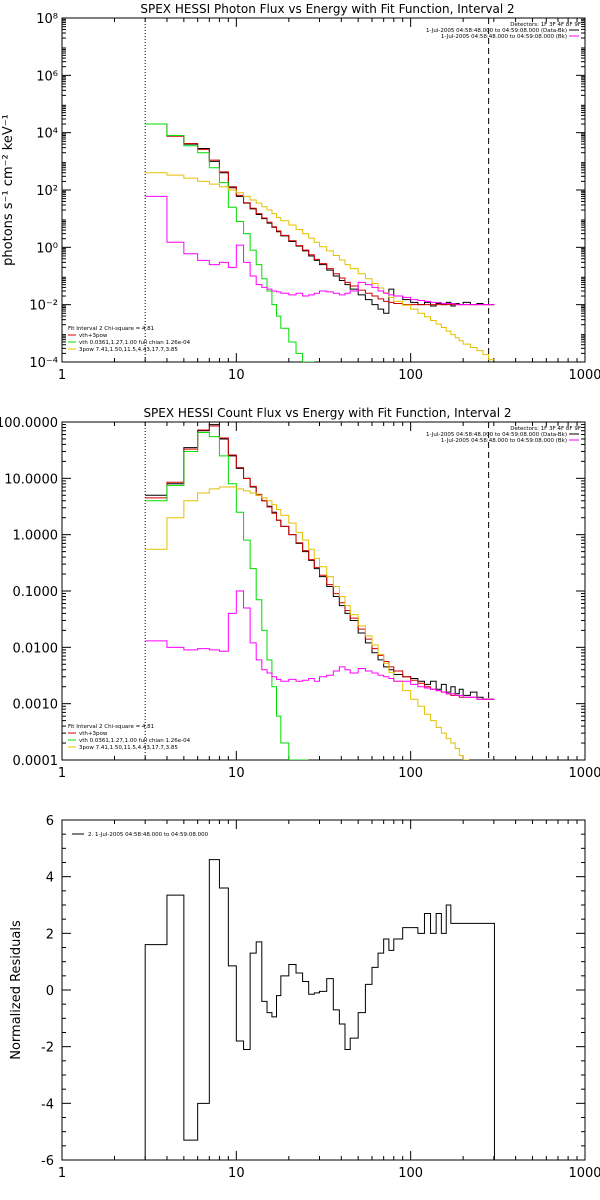 Image resolution: width=600 pixels, height=1200 pixels. What do you see at coordinates (29, 423) in the screenshot?
I see `y-tick-label: 100.0000` at bounding box center [29, 423].